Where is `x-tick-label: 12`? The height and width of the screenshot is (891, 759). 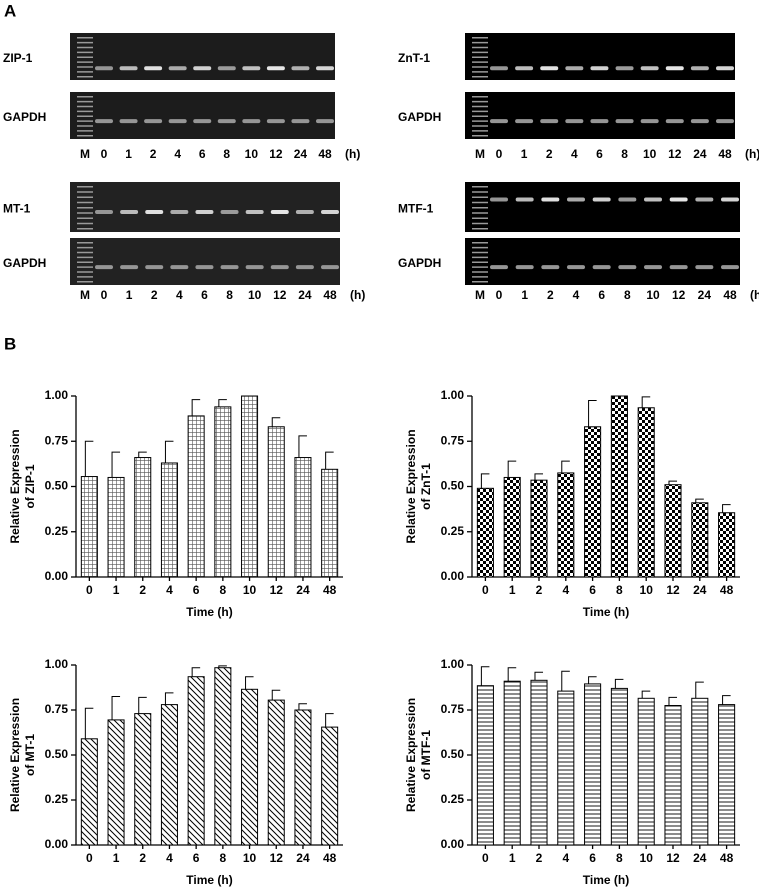 x-tick-label: 12 is located at coordinates (277, 590).